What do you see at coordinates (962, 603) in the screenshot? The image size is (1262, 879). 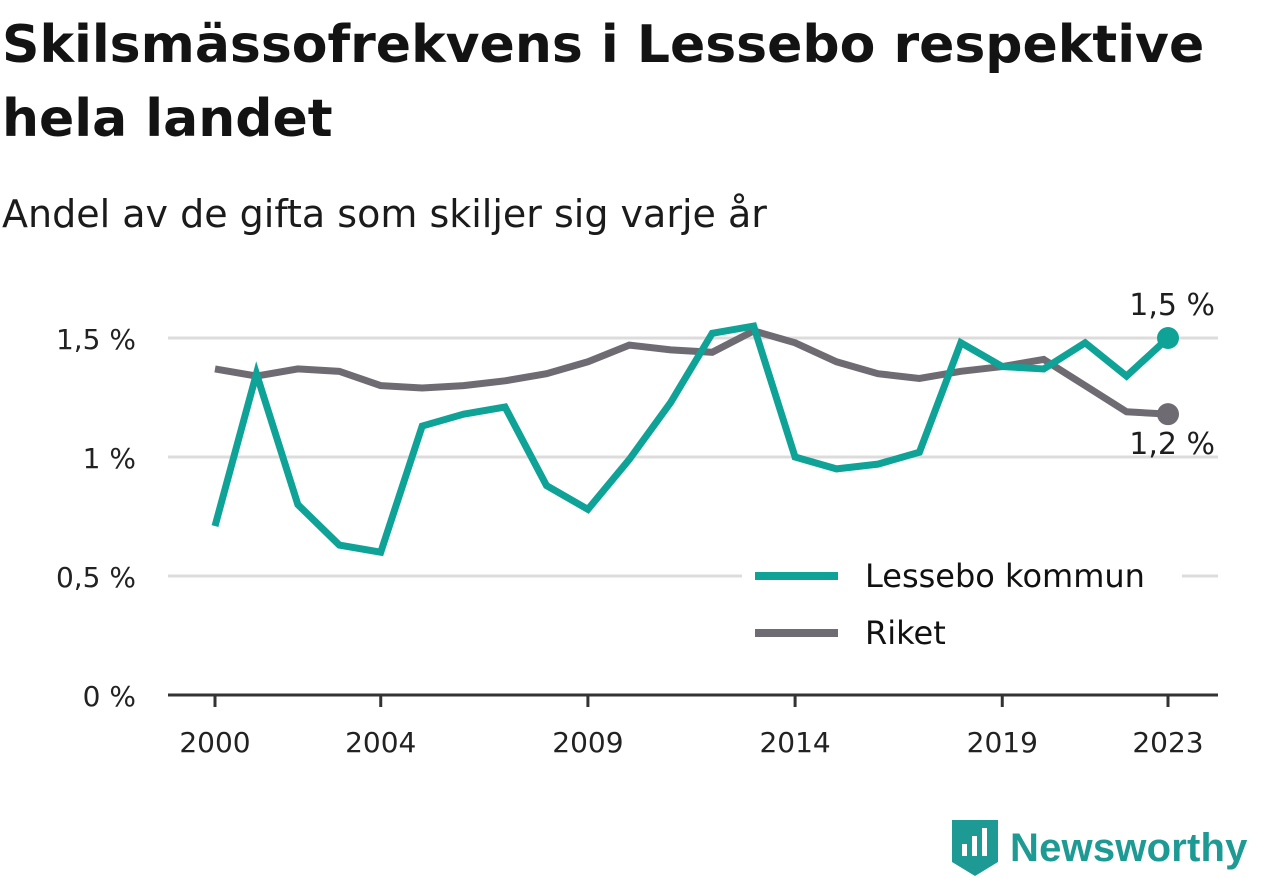 I see `legend: Lessebo kommun Riket` at bounding box center [962, 603].